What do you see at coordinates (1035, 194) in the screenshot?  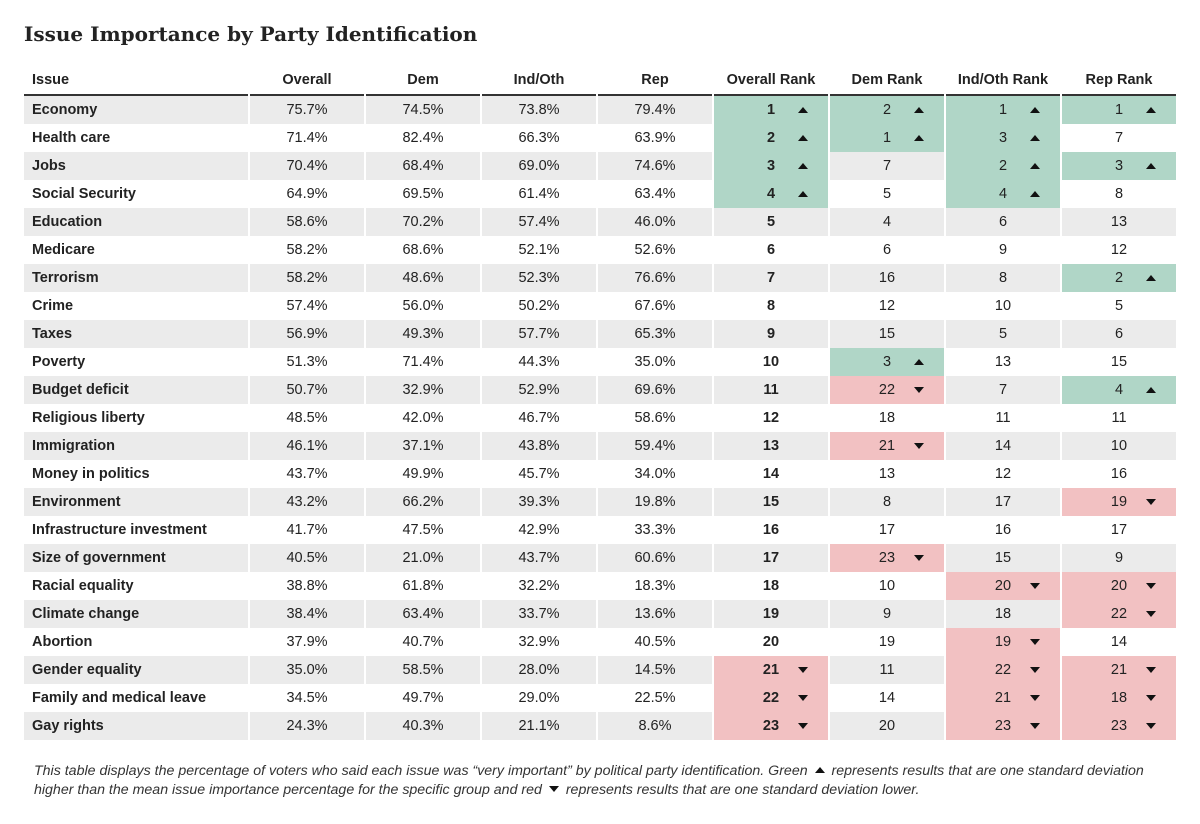 I see `up-triangle-icon` at bounding box center [1035, 194].